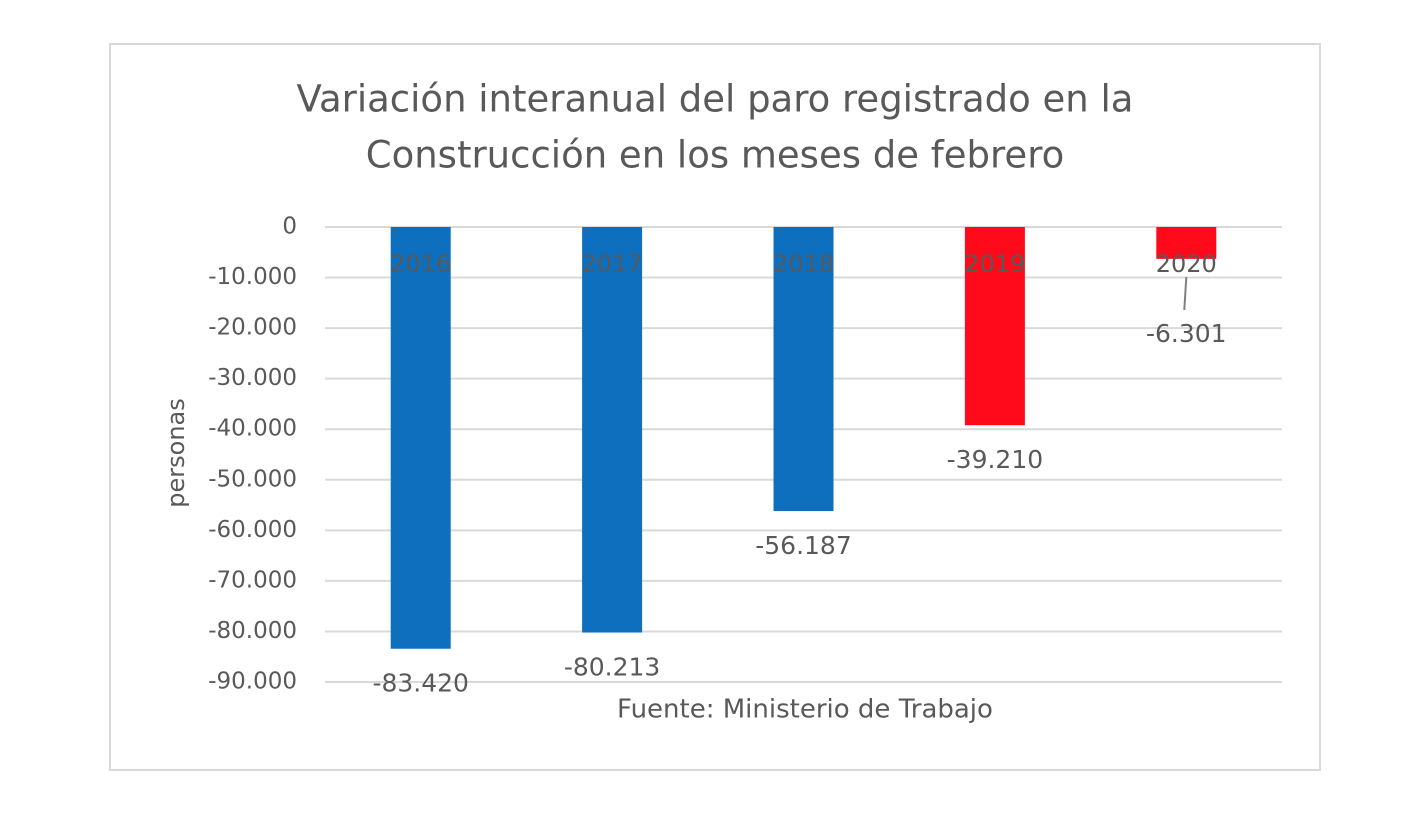 The width and height of the screenshot is (1428, 824). What do you see at coordinates (252, 580) in the screenshot?
I see `y-tick-label: -70.000` at bounding box center [252, 580].